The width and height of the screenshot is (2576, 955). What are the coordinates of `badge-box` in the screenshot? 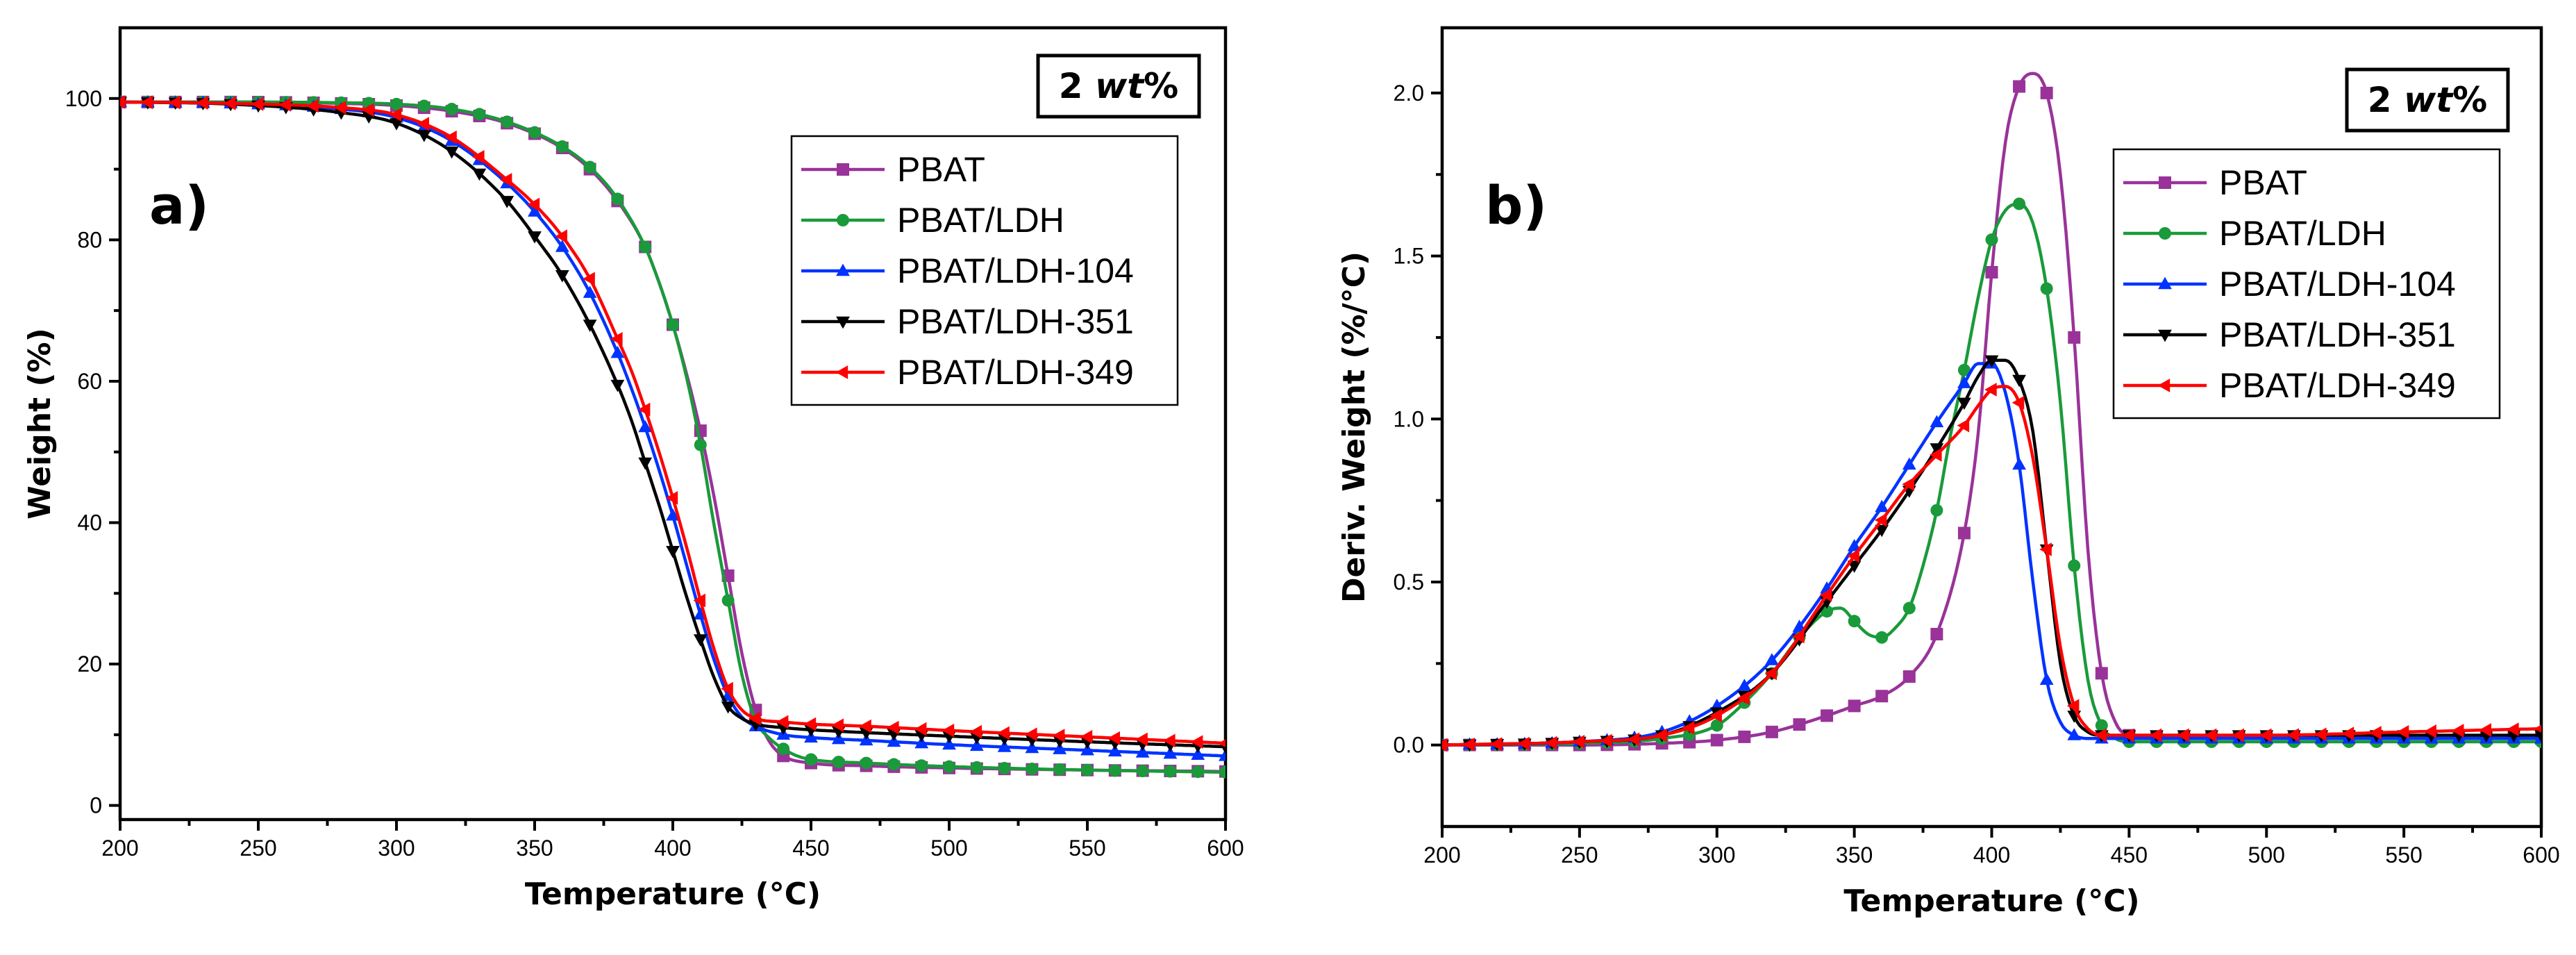 It's located at (1118, 86).